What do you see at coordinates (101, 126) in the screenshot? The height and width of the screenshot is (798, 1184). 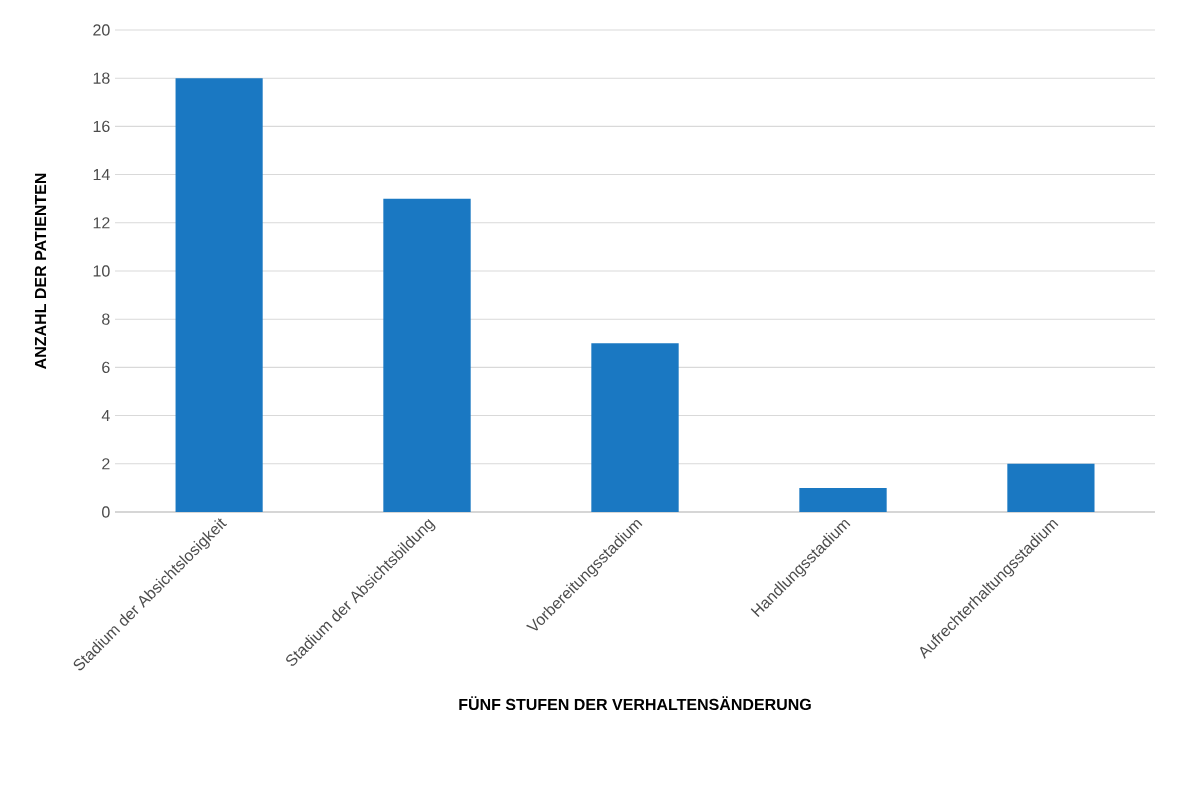 I see `y-tick-label: 16` at bounding box center [101, 126].